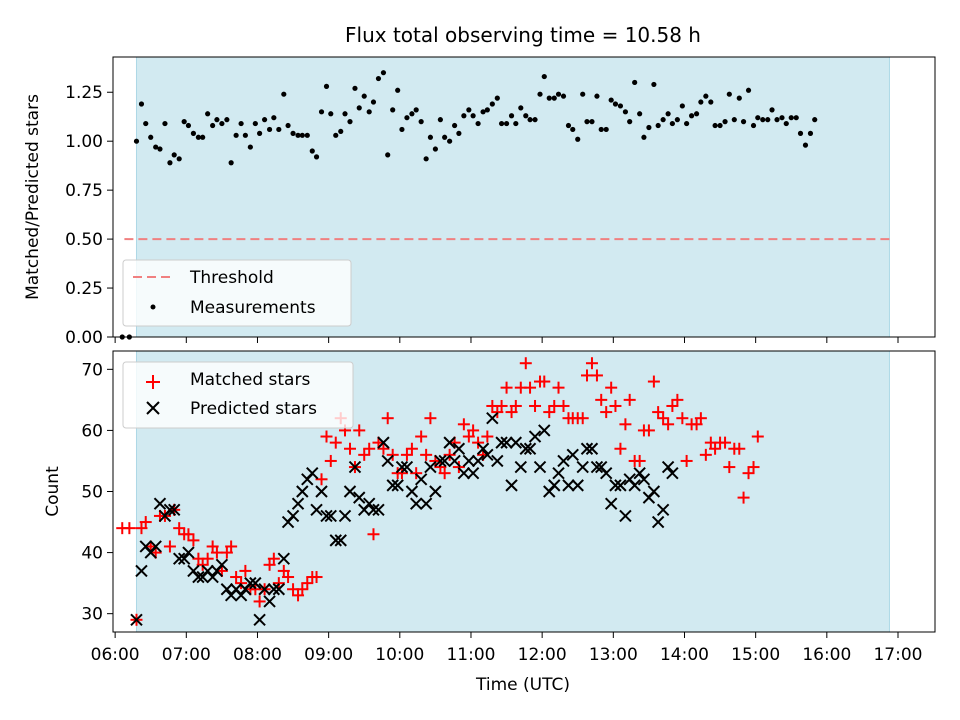 The height and width of the screenshot is (720, 960). Describe the element at coordinates (84, 240) in the screenshot. I see `ratio-y-tick-label: 0.50` at that location.